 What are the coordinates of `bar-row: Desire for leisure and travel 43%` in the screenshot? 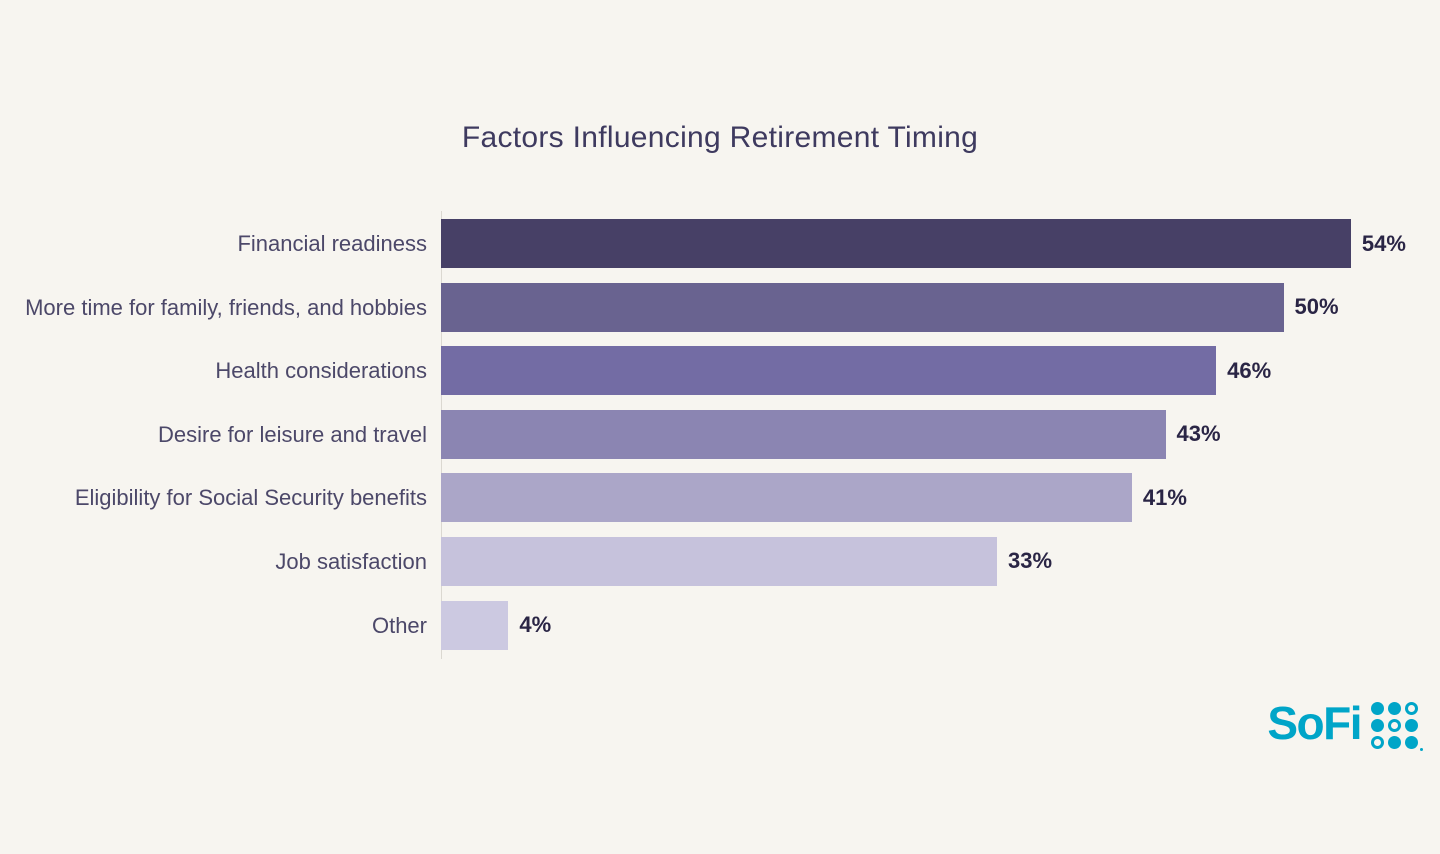 It's located at (720, 434).